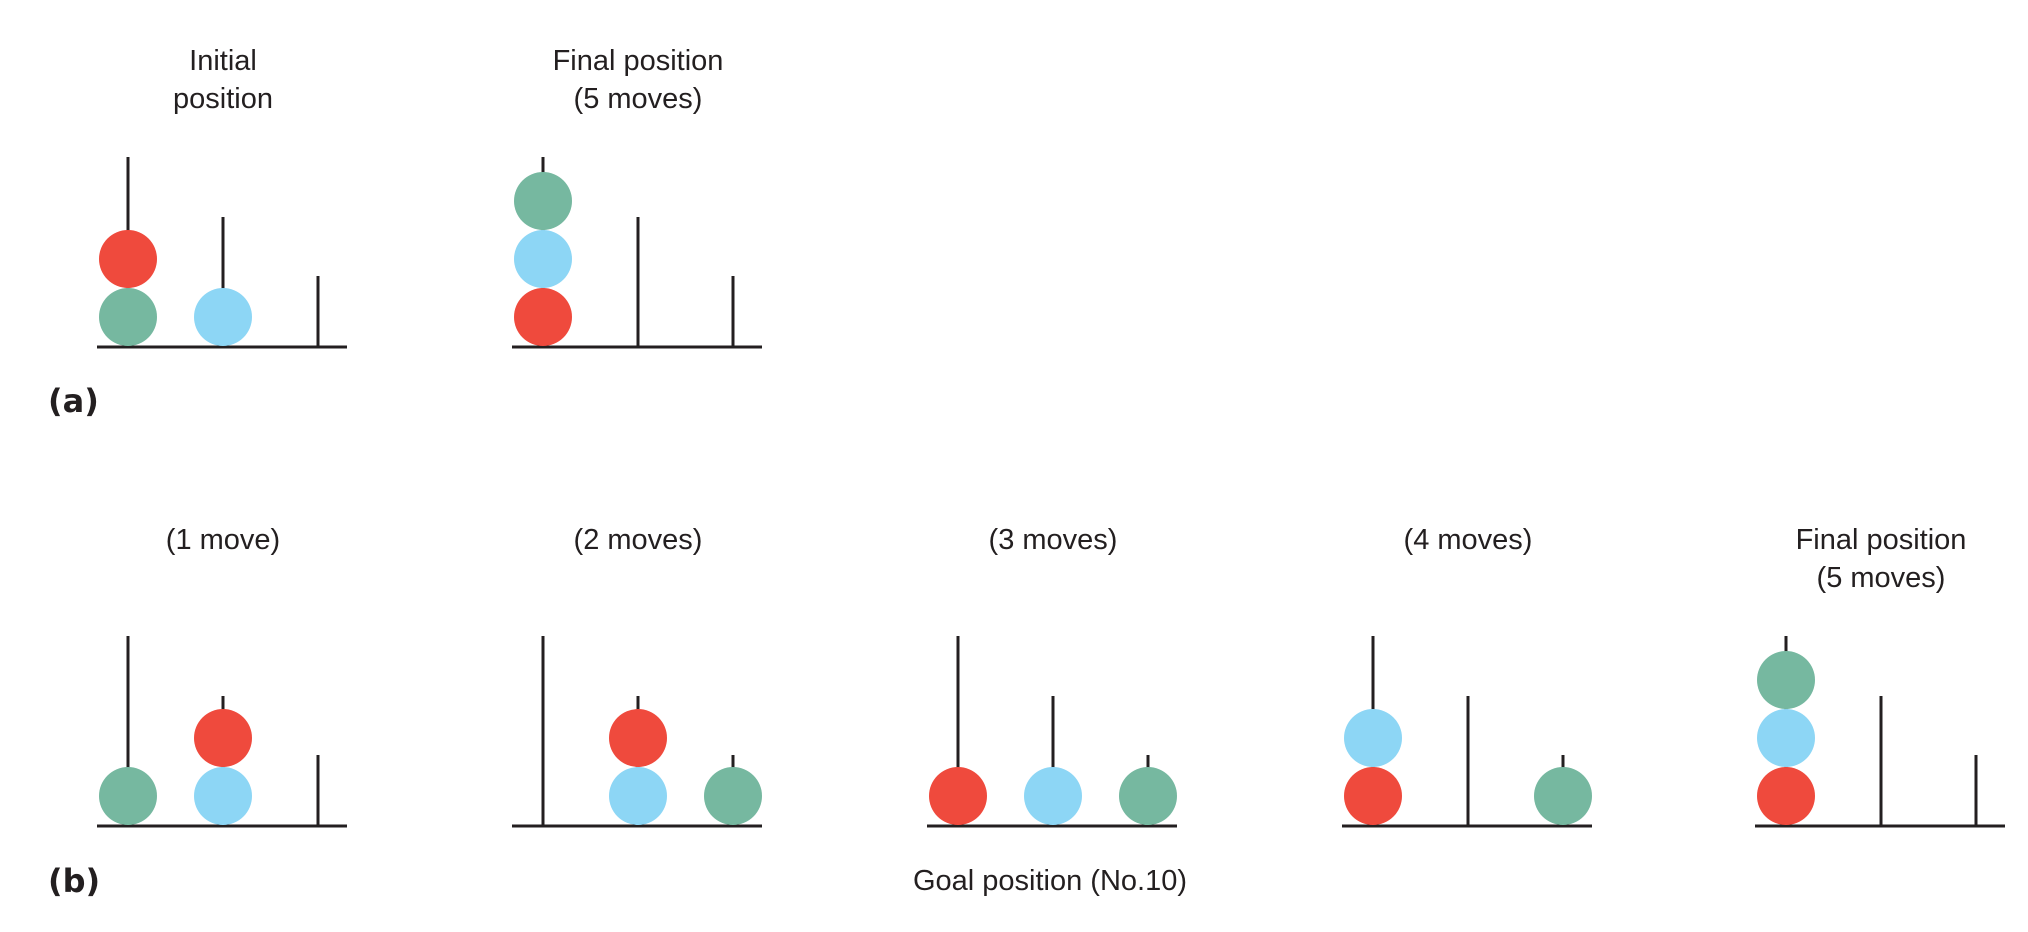  I want to click on puzzle-panel: Initial position, so click(222, 197).